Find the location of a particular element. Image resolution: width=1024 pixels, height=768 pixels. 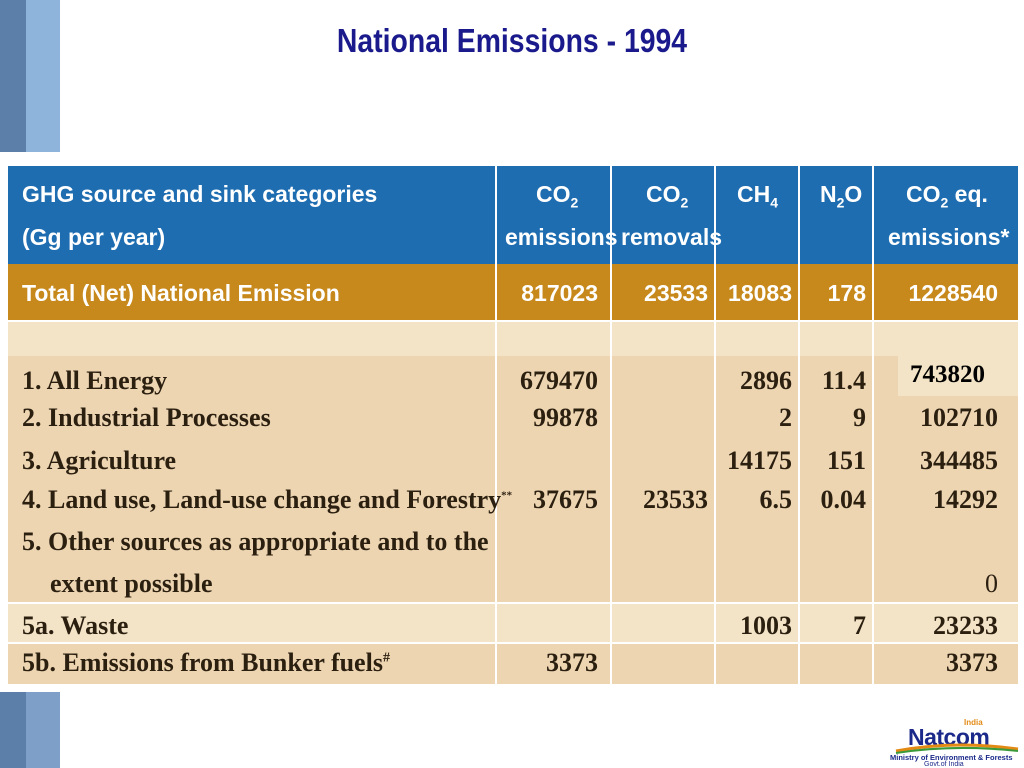

decorative-bar-left-top is located at coordinates (13, 76).